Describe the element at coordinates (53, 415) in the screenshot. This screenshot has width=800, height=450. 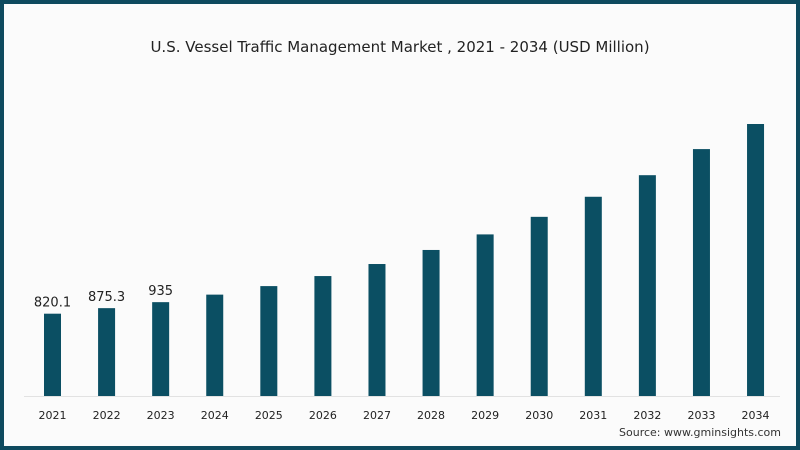
I see `x-tick-label: 2021` at that location.